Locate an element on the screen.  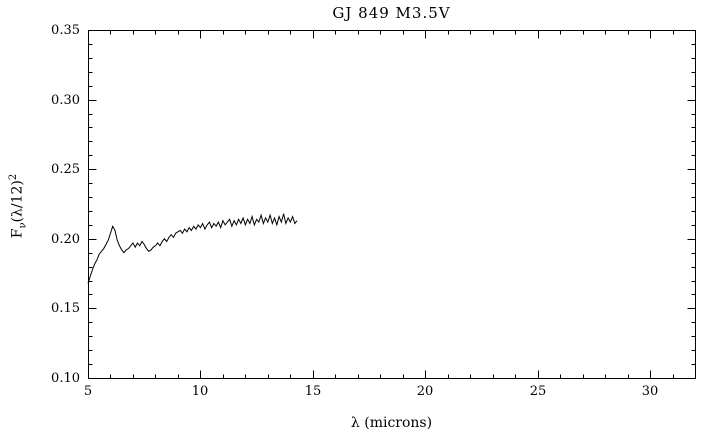
y-tick-label: 0.15 is located at coordinates (65, 308).